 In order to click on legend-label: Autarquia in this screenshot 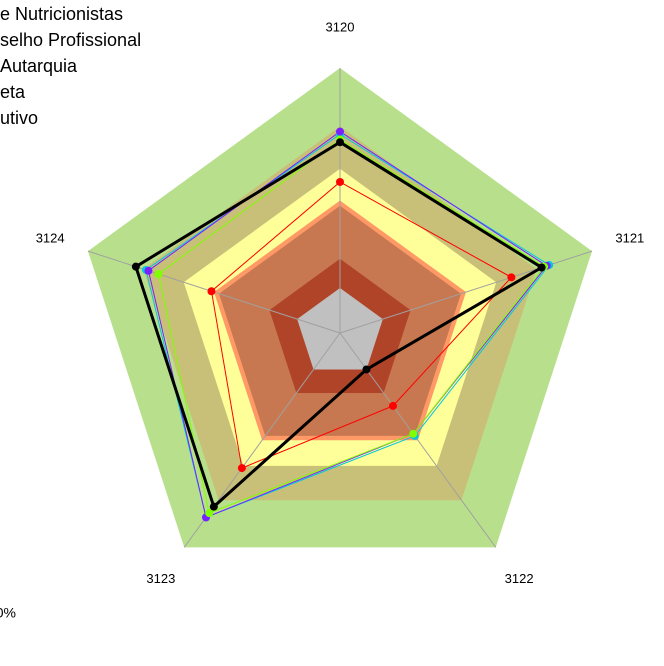, I will do `click(39, 66)`.